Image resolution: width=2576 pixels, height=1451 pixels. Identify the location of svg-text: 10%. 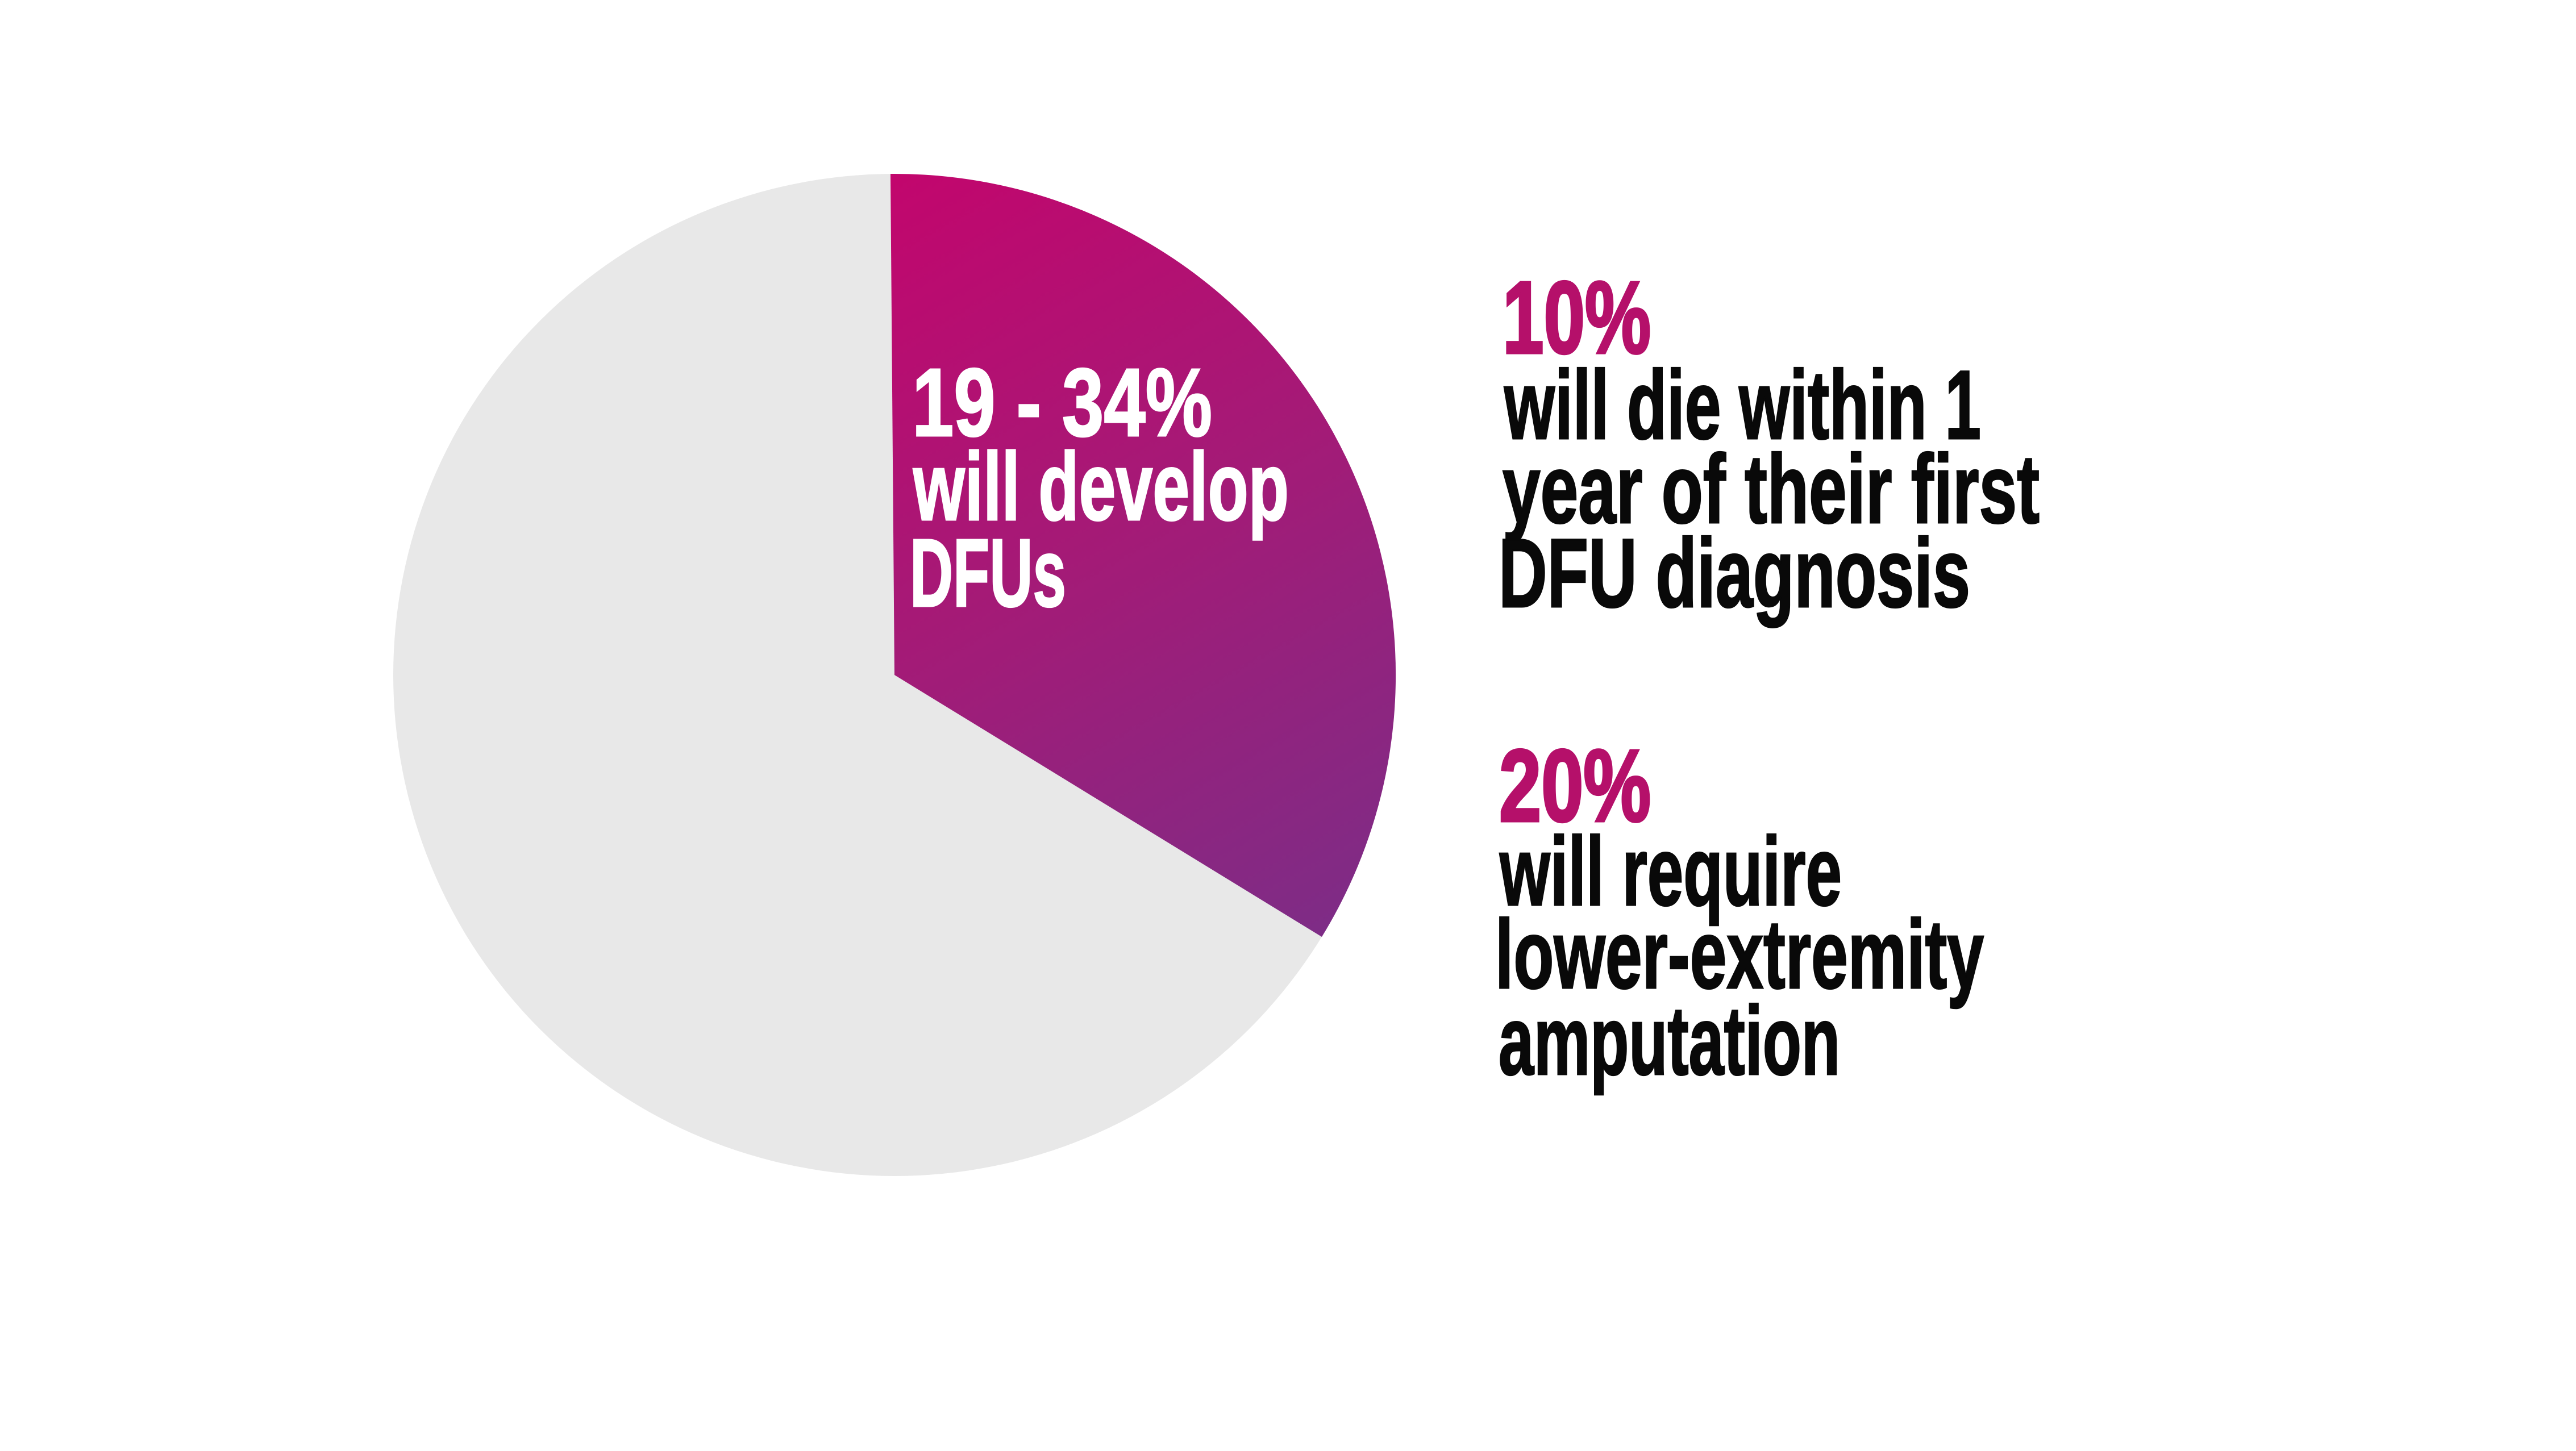
(1577, 318).